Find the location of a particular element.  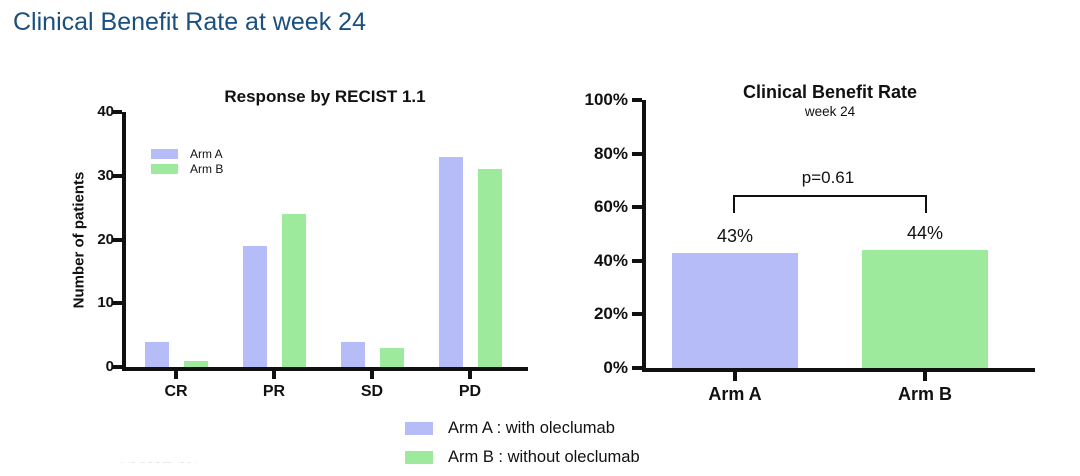

significance-bracket is located at coordinates (830, 204).